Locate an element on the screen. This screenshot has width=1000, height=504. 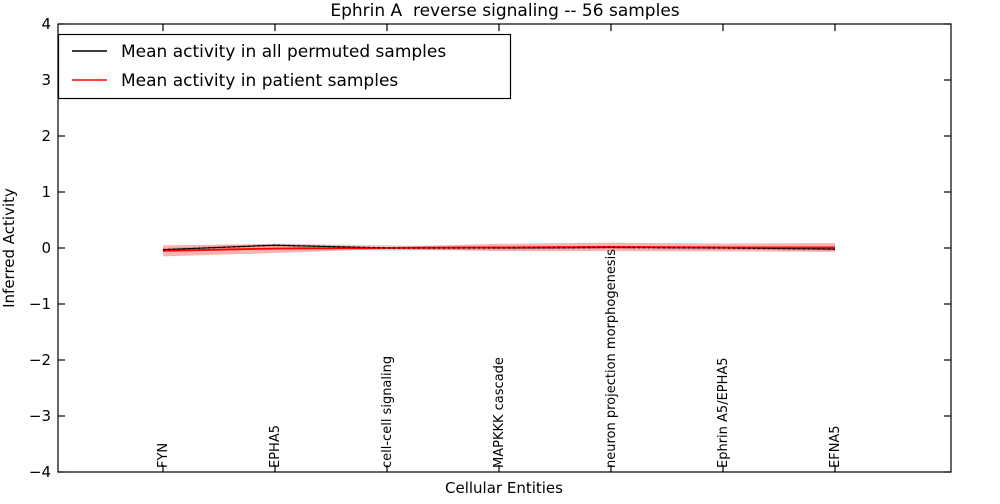
y-tick-label: −1 is located at coordinates (40, 304).